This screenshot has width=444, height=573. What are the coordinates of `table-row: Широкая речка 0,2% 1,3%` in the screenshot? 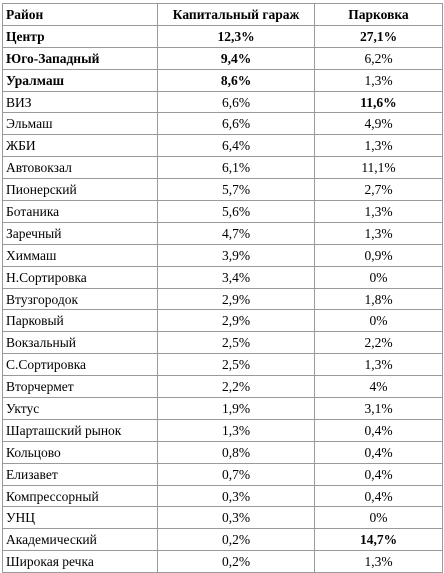 It's located at (222, 561).